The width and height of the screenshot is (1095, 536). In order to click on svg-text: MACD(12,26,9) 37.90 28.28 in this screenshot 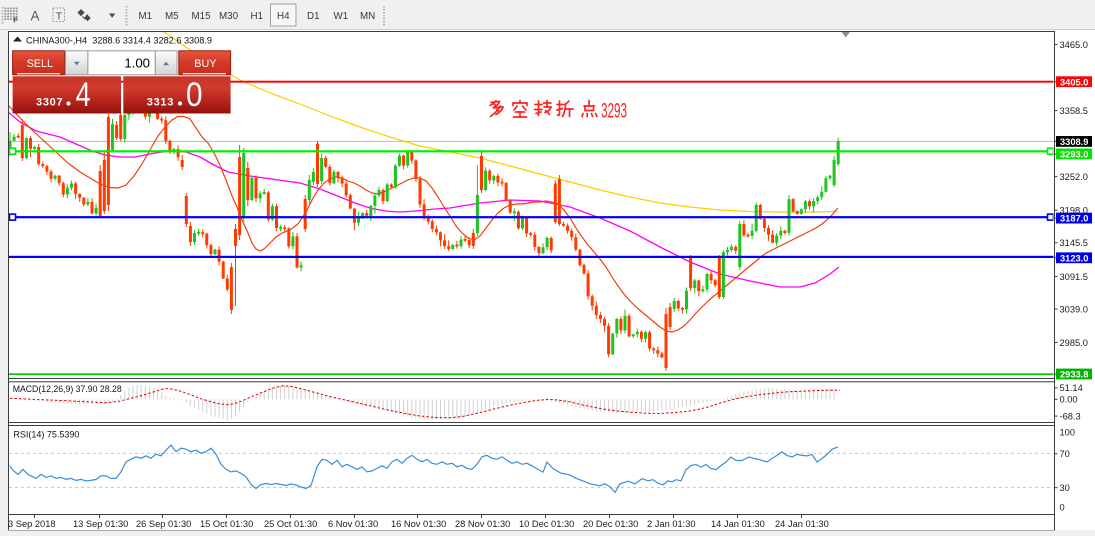, I will do `click(67, 388)`.